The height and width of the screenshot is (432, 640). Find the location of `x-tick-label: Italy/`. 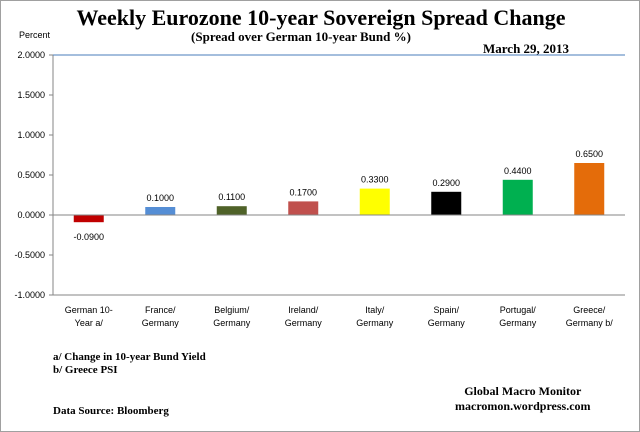

x-tick-label: Italy/ is located at coordinates (375, 310).